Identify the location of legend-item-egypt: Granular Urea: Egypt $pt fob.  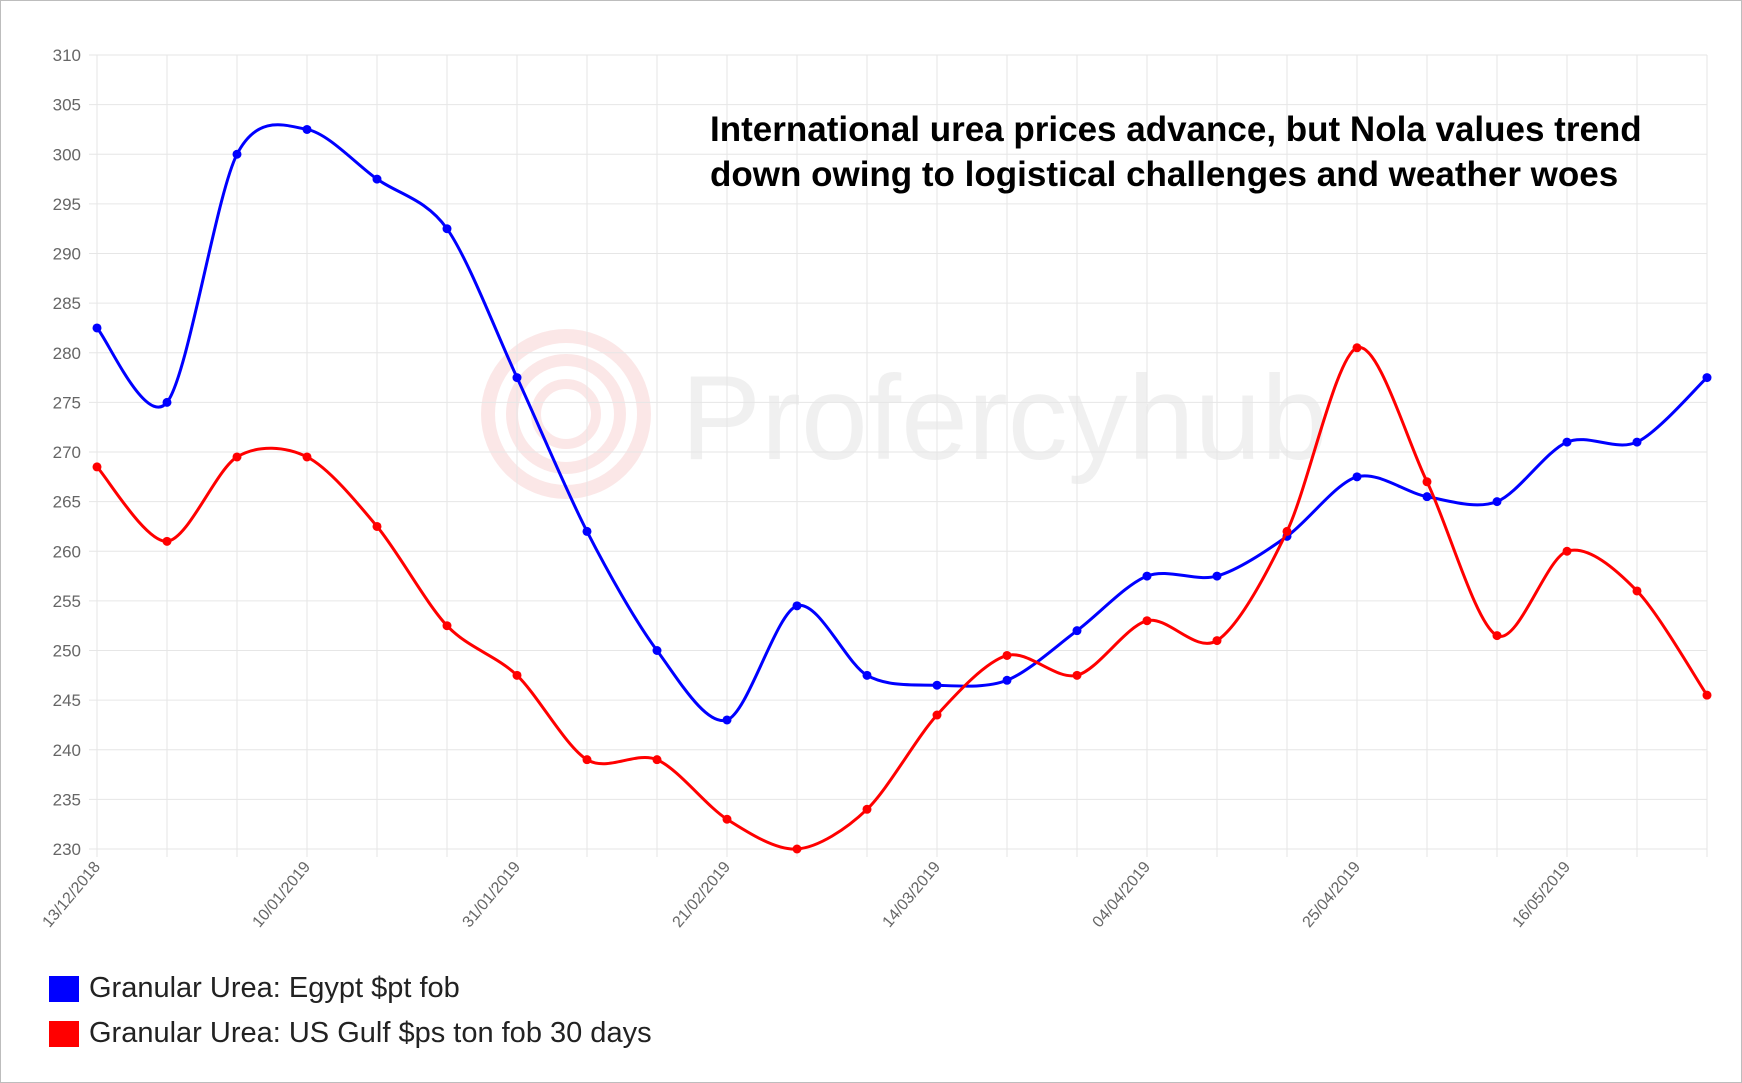
(350, 988).